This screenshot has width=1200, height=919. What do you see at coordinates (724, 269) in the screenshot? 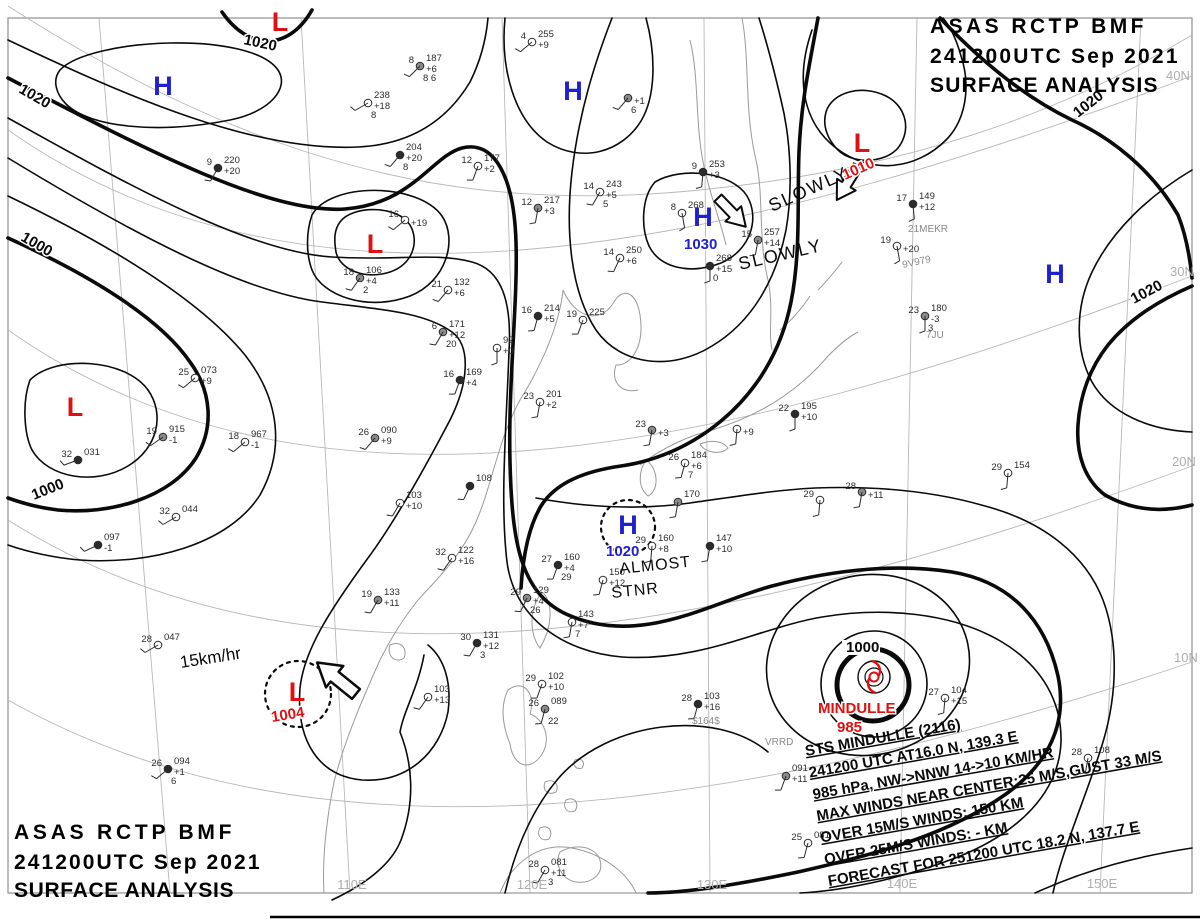
I see `station-tendency: +15` at bounding box center [724, 269].